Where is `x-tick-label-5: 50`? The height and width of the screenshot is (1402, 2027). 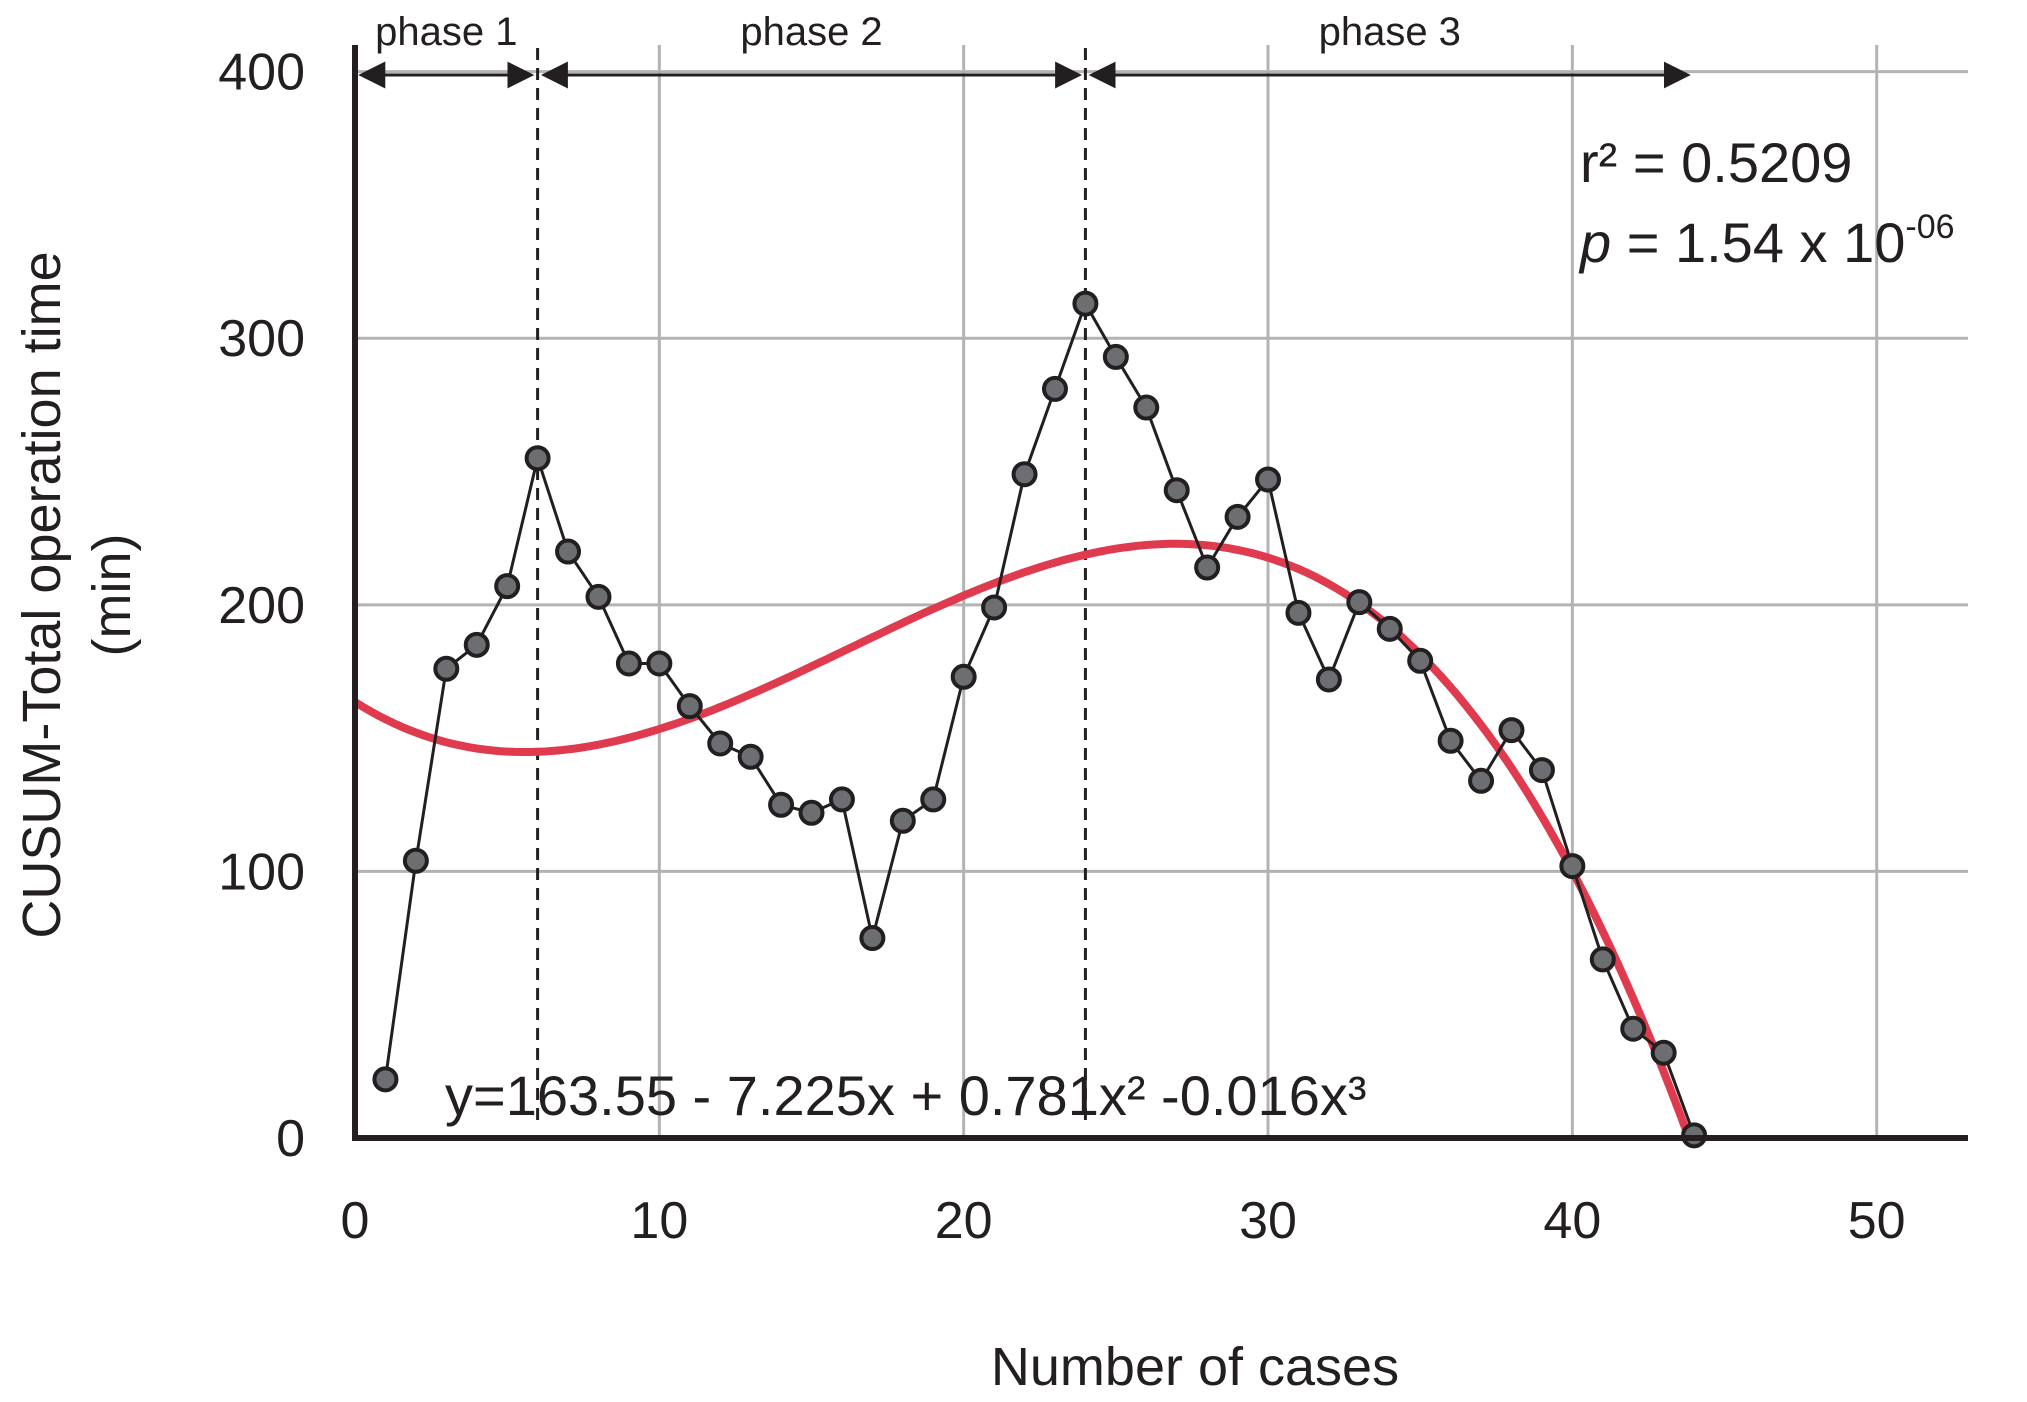 x-tick-label-5: 50 is located at coordinates (1877, 1221).